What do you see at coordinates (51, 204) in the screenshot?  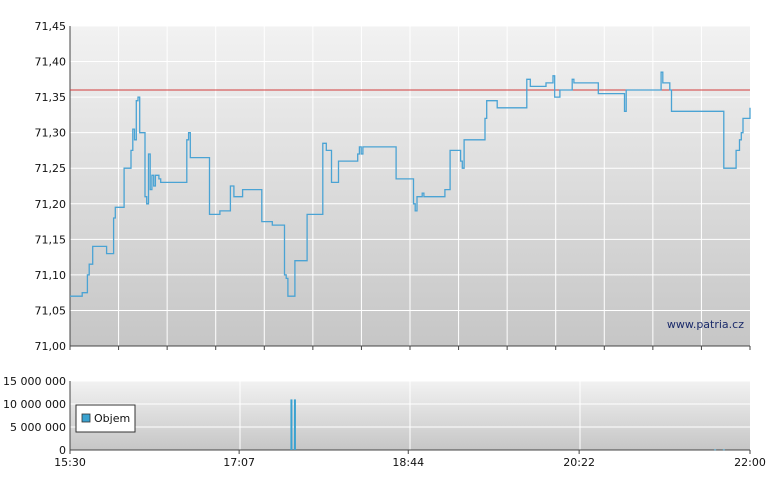 I see `price-y-tick-label: 71,20` at bounding box center [51, 204].